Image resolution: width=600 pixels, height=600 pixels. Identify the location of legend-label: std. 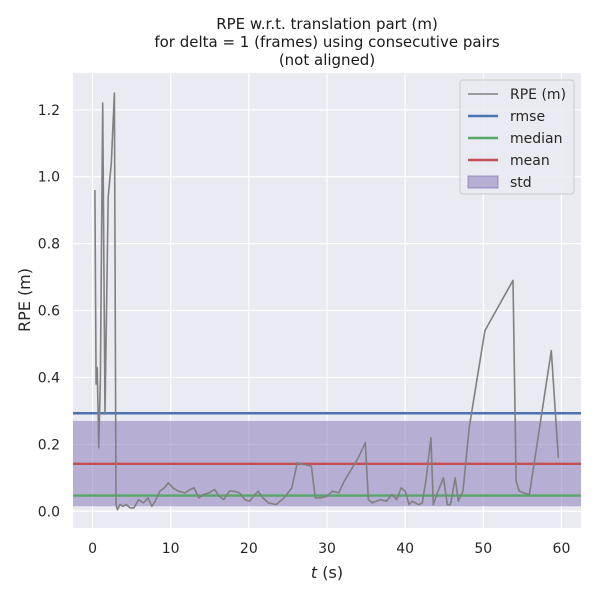
(521, 183).